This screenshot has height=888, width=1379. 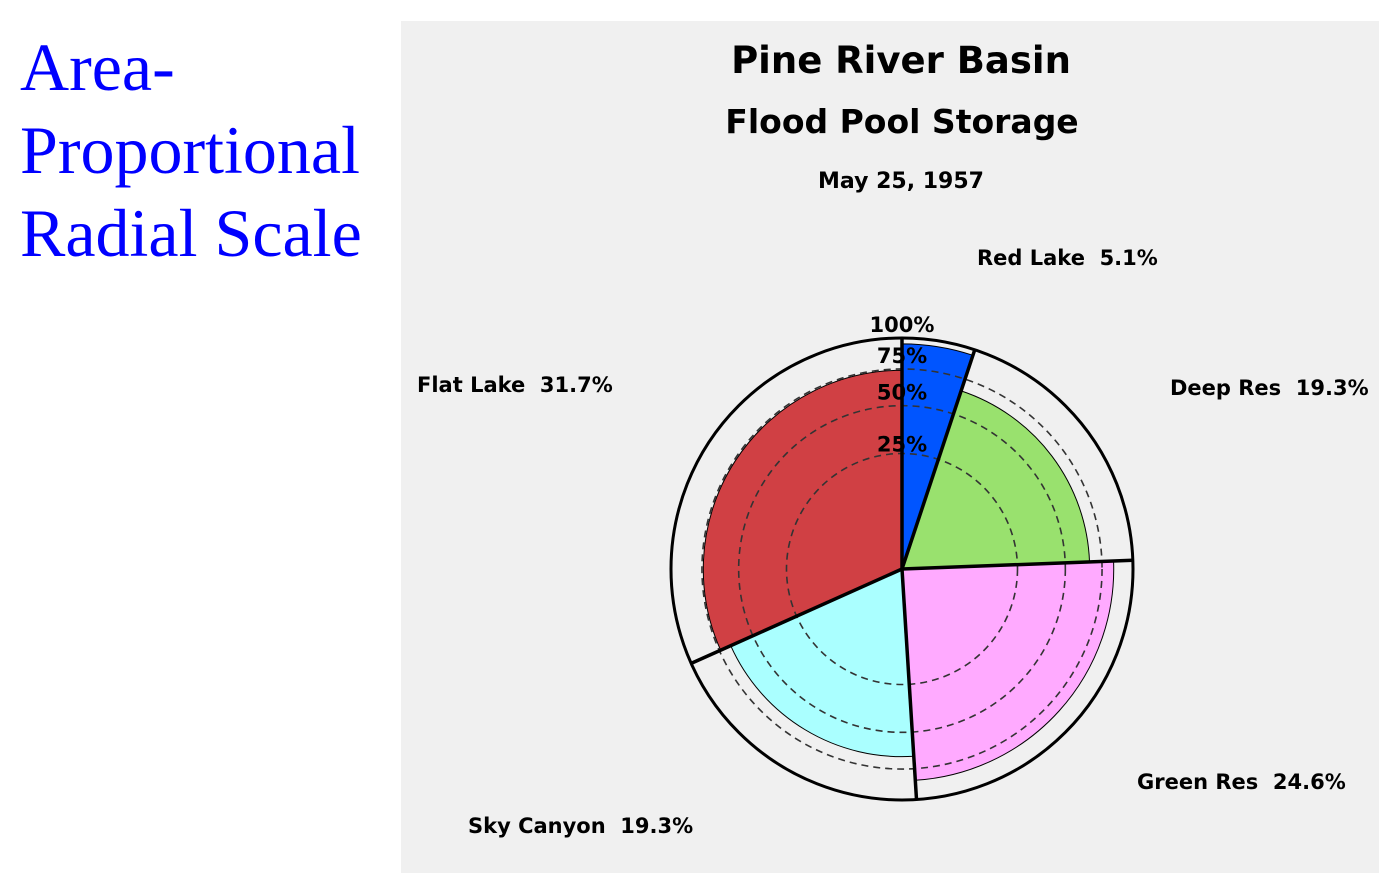 What do you see at coordinates (1067, 258) in the screenshot?
I see `slice-label: Red Lake 5.1%` at bounding box center [1067, 258].